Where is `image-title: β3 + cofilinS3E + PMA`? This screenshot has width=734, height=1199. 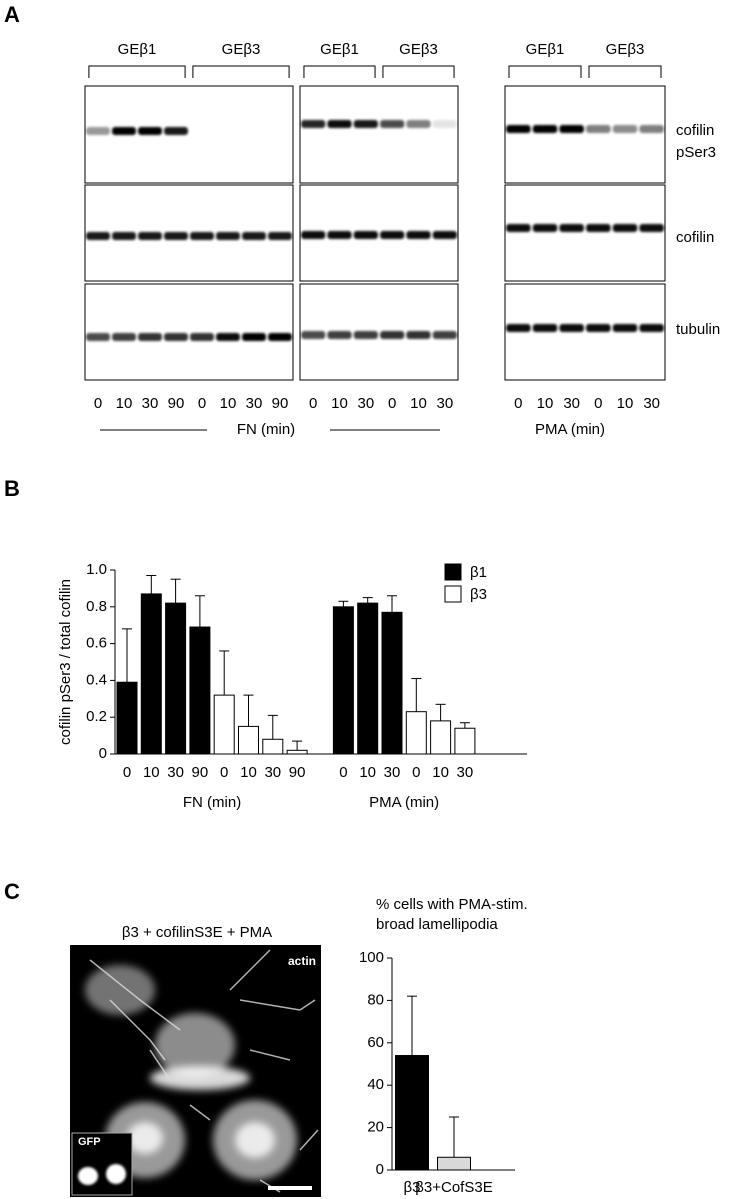 image-title: β3 + cofilinS3E + PMA is located at coordinates (197, 932).